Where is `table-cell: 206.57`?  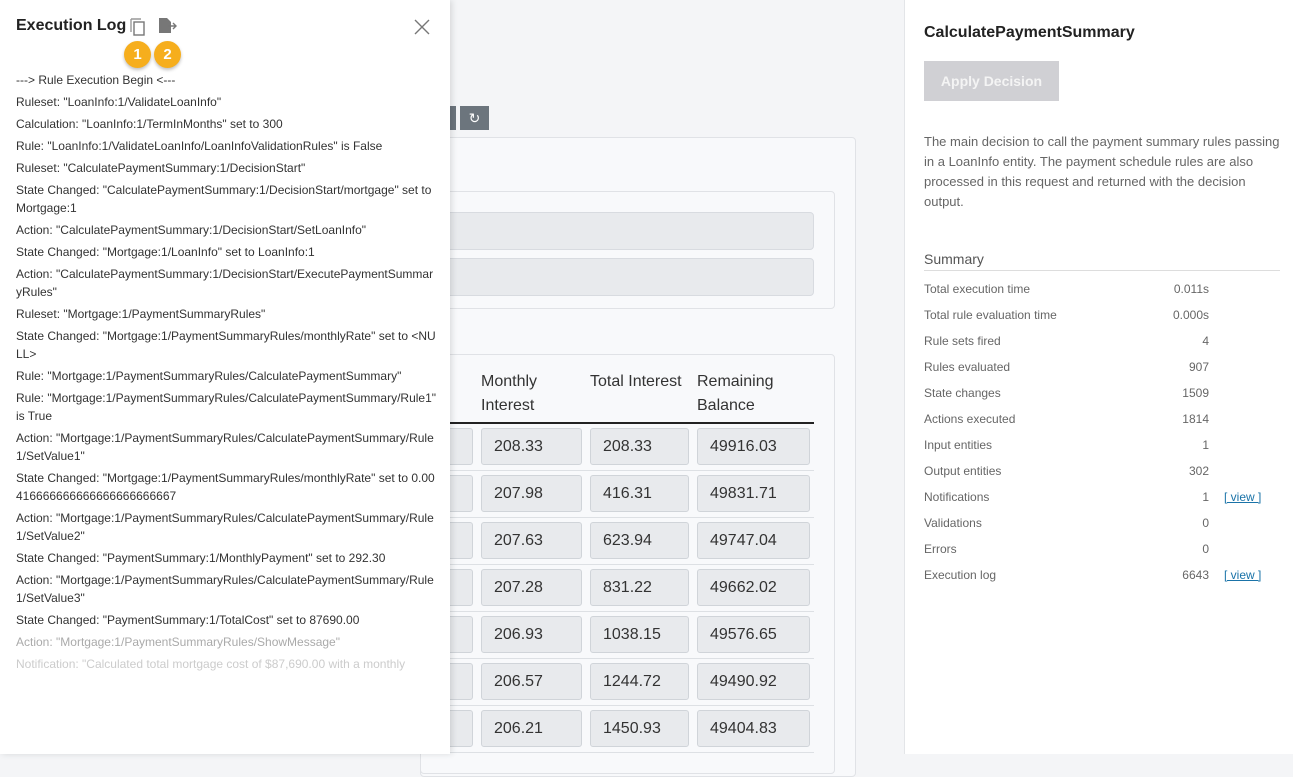 table-cell: 206.57 is located at coordinates (531, 681).